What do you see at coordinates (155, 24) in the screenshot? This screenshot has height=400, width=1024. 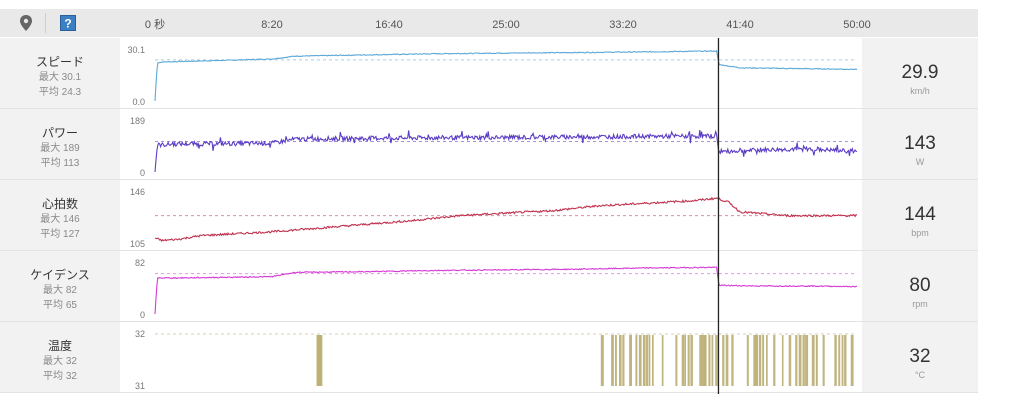 I see `time-tick-label: 0 秒` at bounding box center [155, 24].